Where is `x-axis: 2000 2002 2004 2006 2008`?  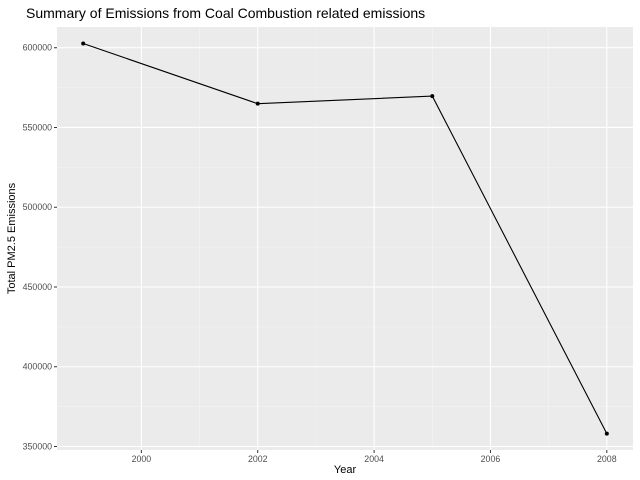
x-axis: 2000 2002 2004 2006 2008 is located at coordinates (374, 457).